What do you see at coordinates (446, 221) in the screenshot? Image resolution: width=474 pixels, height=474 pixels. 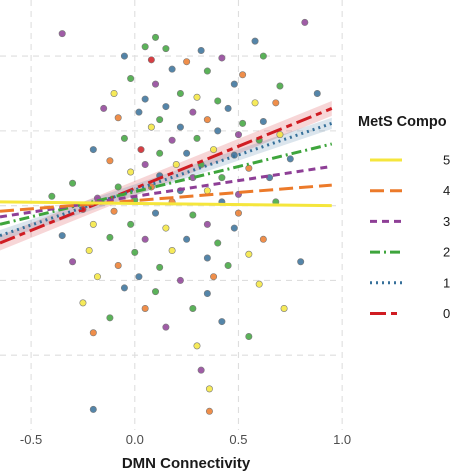 I see `legend-label-3: 3` at bounding box center [446, 221].